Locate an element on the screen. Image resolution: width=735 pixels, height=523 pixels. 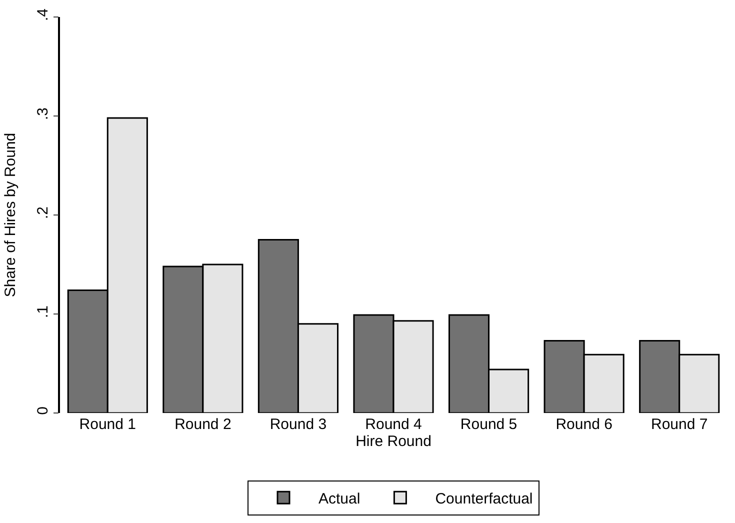
y-tick-label: 0 is located at coordinates (43, 410).